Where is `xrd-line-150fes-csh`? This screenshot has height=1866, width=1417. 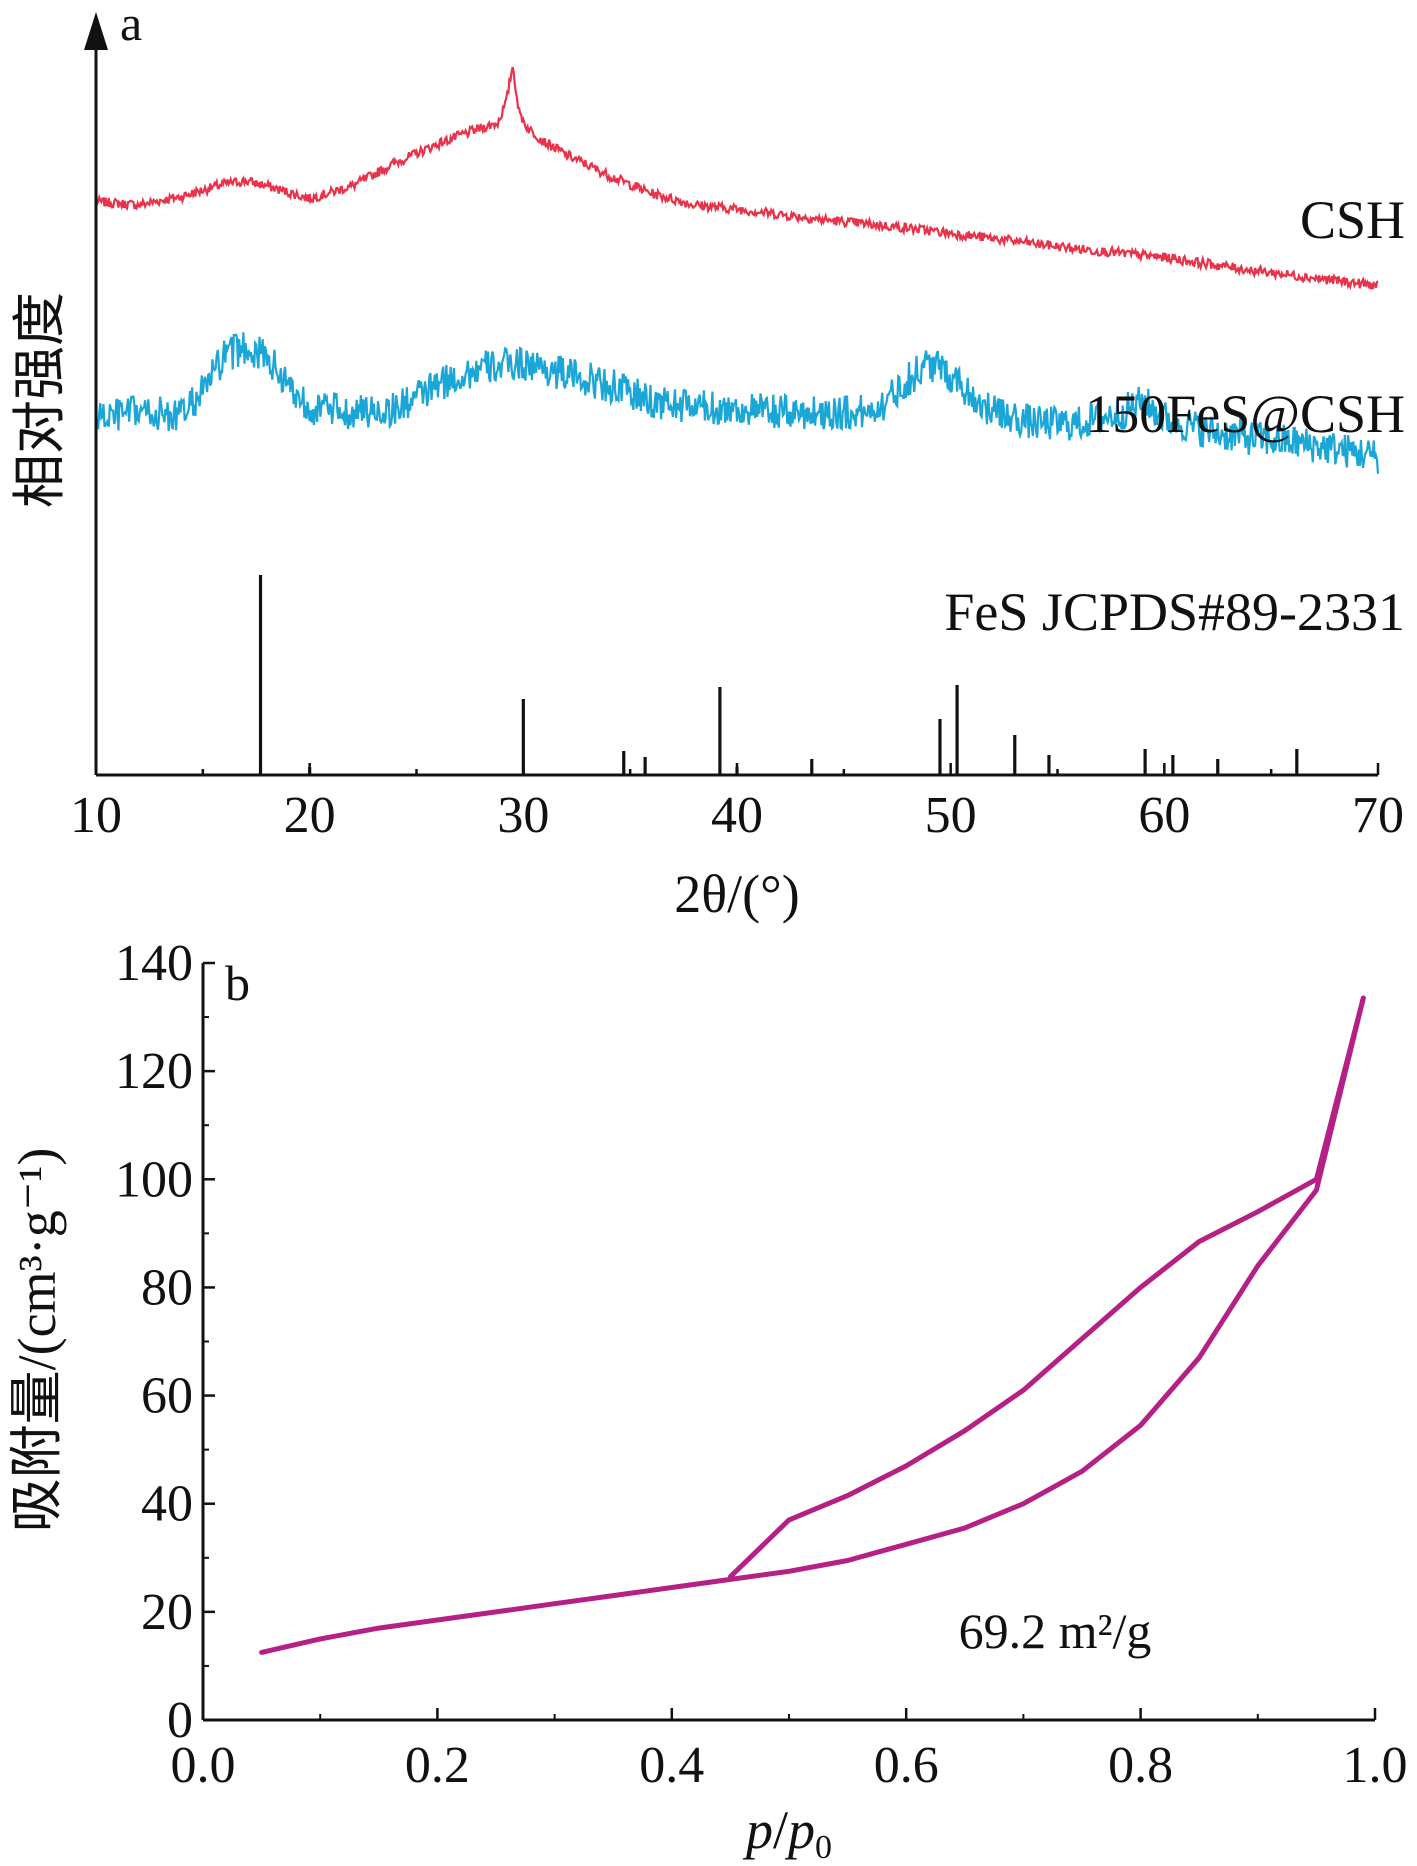
xrd-line-150fes-csh is located at coordinates (737, 403).